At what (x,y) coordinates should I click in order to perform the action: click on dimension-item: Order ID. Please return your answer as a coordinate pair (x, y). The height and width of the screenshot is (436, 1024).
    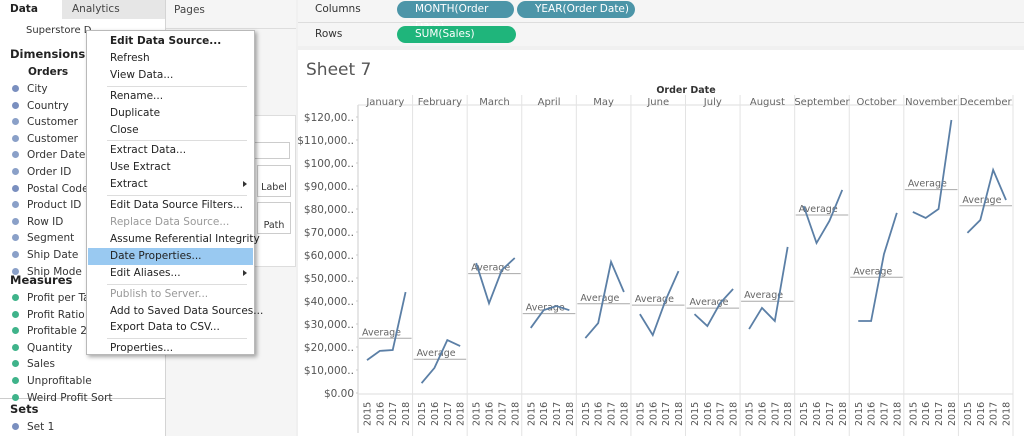
    Looking at the image, I should click on (87, 172).